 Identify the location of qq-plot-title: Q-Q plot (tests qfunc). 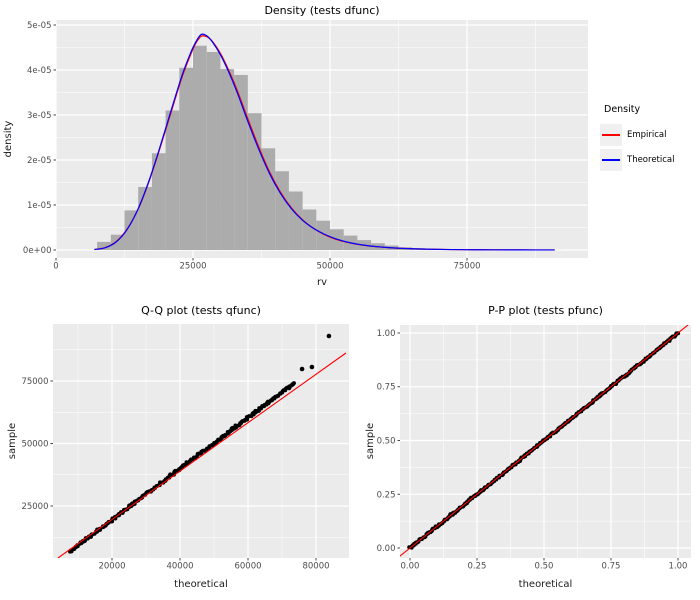
(201, 310).